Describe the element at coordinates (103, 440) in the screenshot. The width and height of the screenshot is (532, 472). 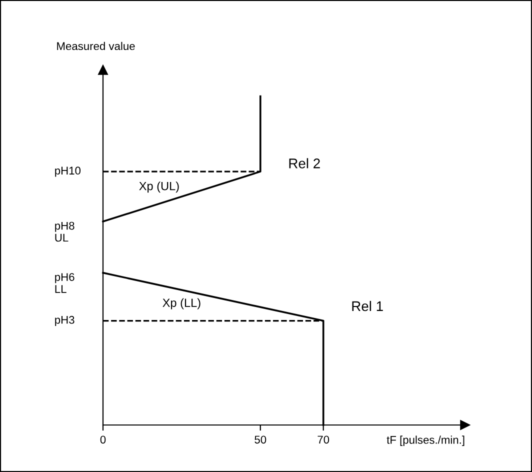
I see `x-tick-label: 0` at that location.